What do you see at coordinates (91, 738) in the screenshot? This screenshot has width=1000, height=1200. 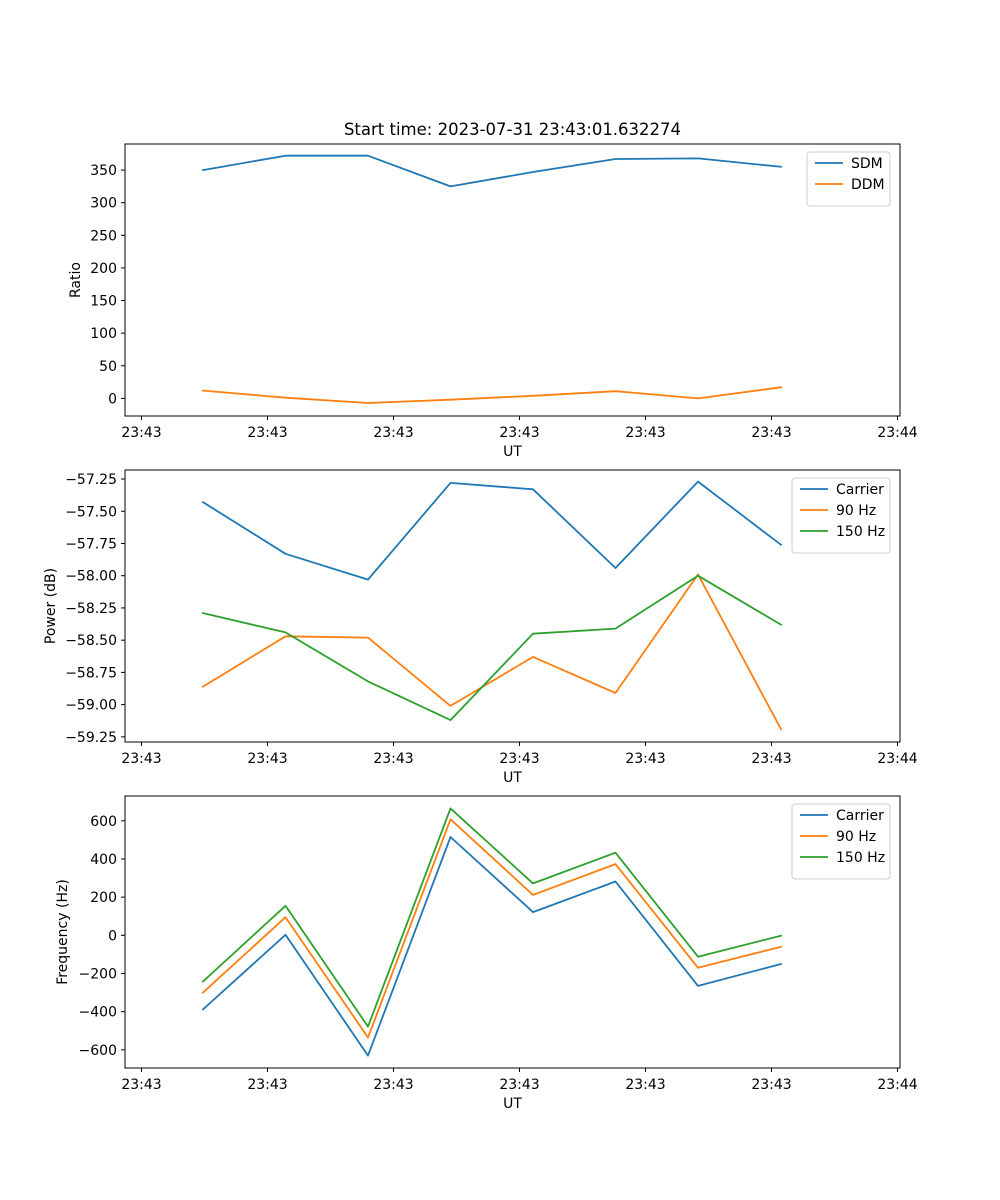 I see `y-tick-label: −59.25` at bounding box center [91, 738].